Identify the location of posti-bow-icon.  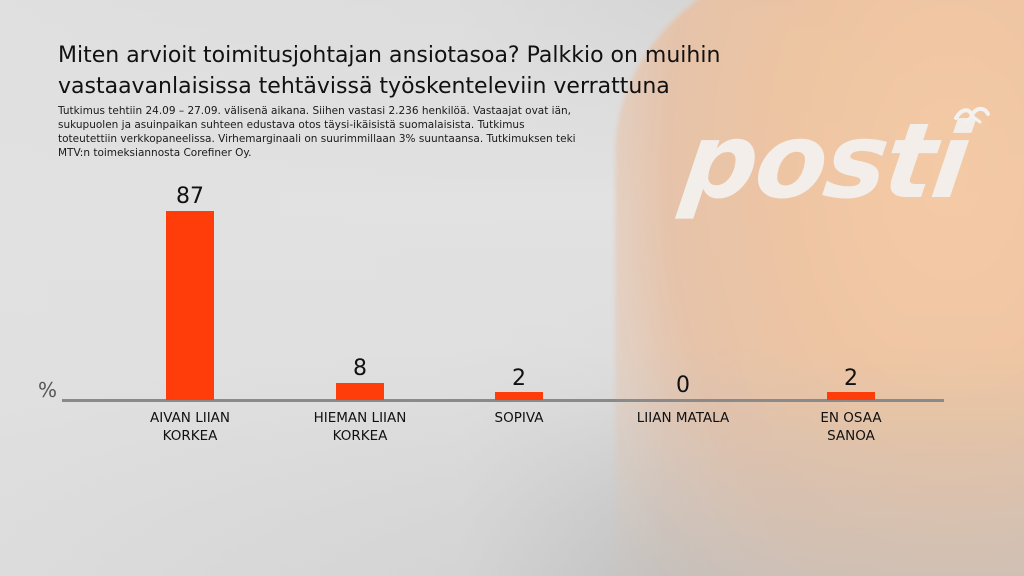
(972, 115).